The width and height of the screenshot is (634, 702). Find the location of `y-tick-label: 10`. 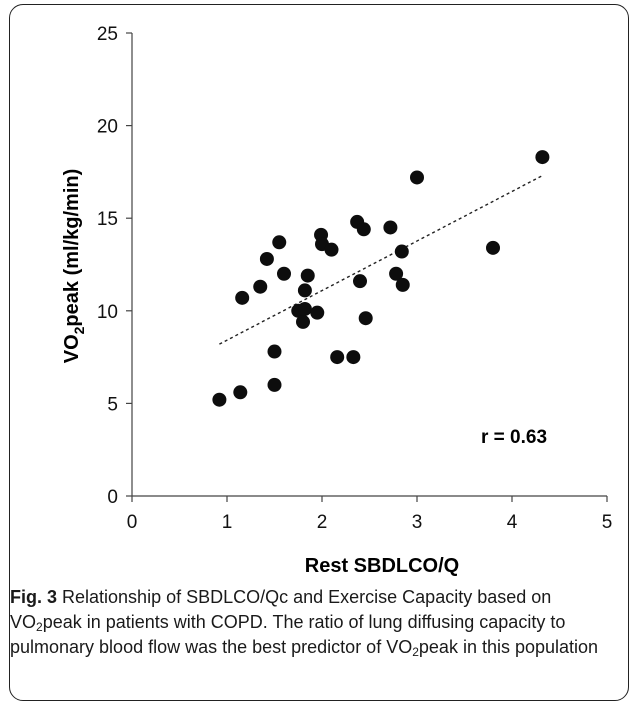

y-tick-label: 10 is located at coordinates (107, 312).